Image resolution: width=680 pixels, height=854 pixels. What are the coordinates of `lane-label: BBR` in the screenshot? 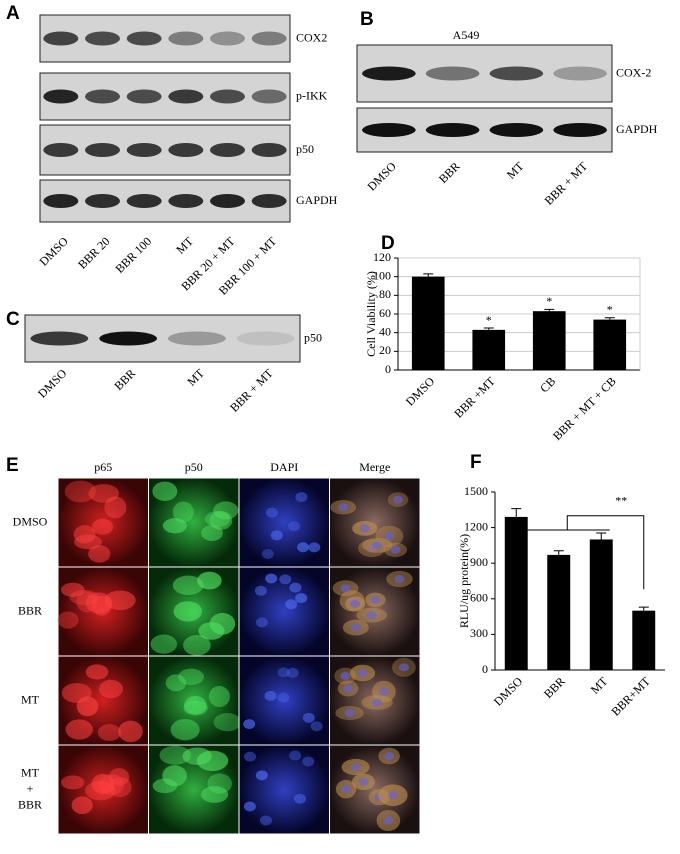 It's located at (124, 379).